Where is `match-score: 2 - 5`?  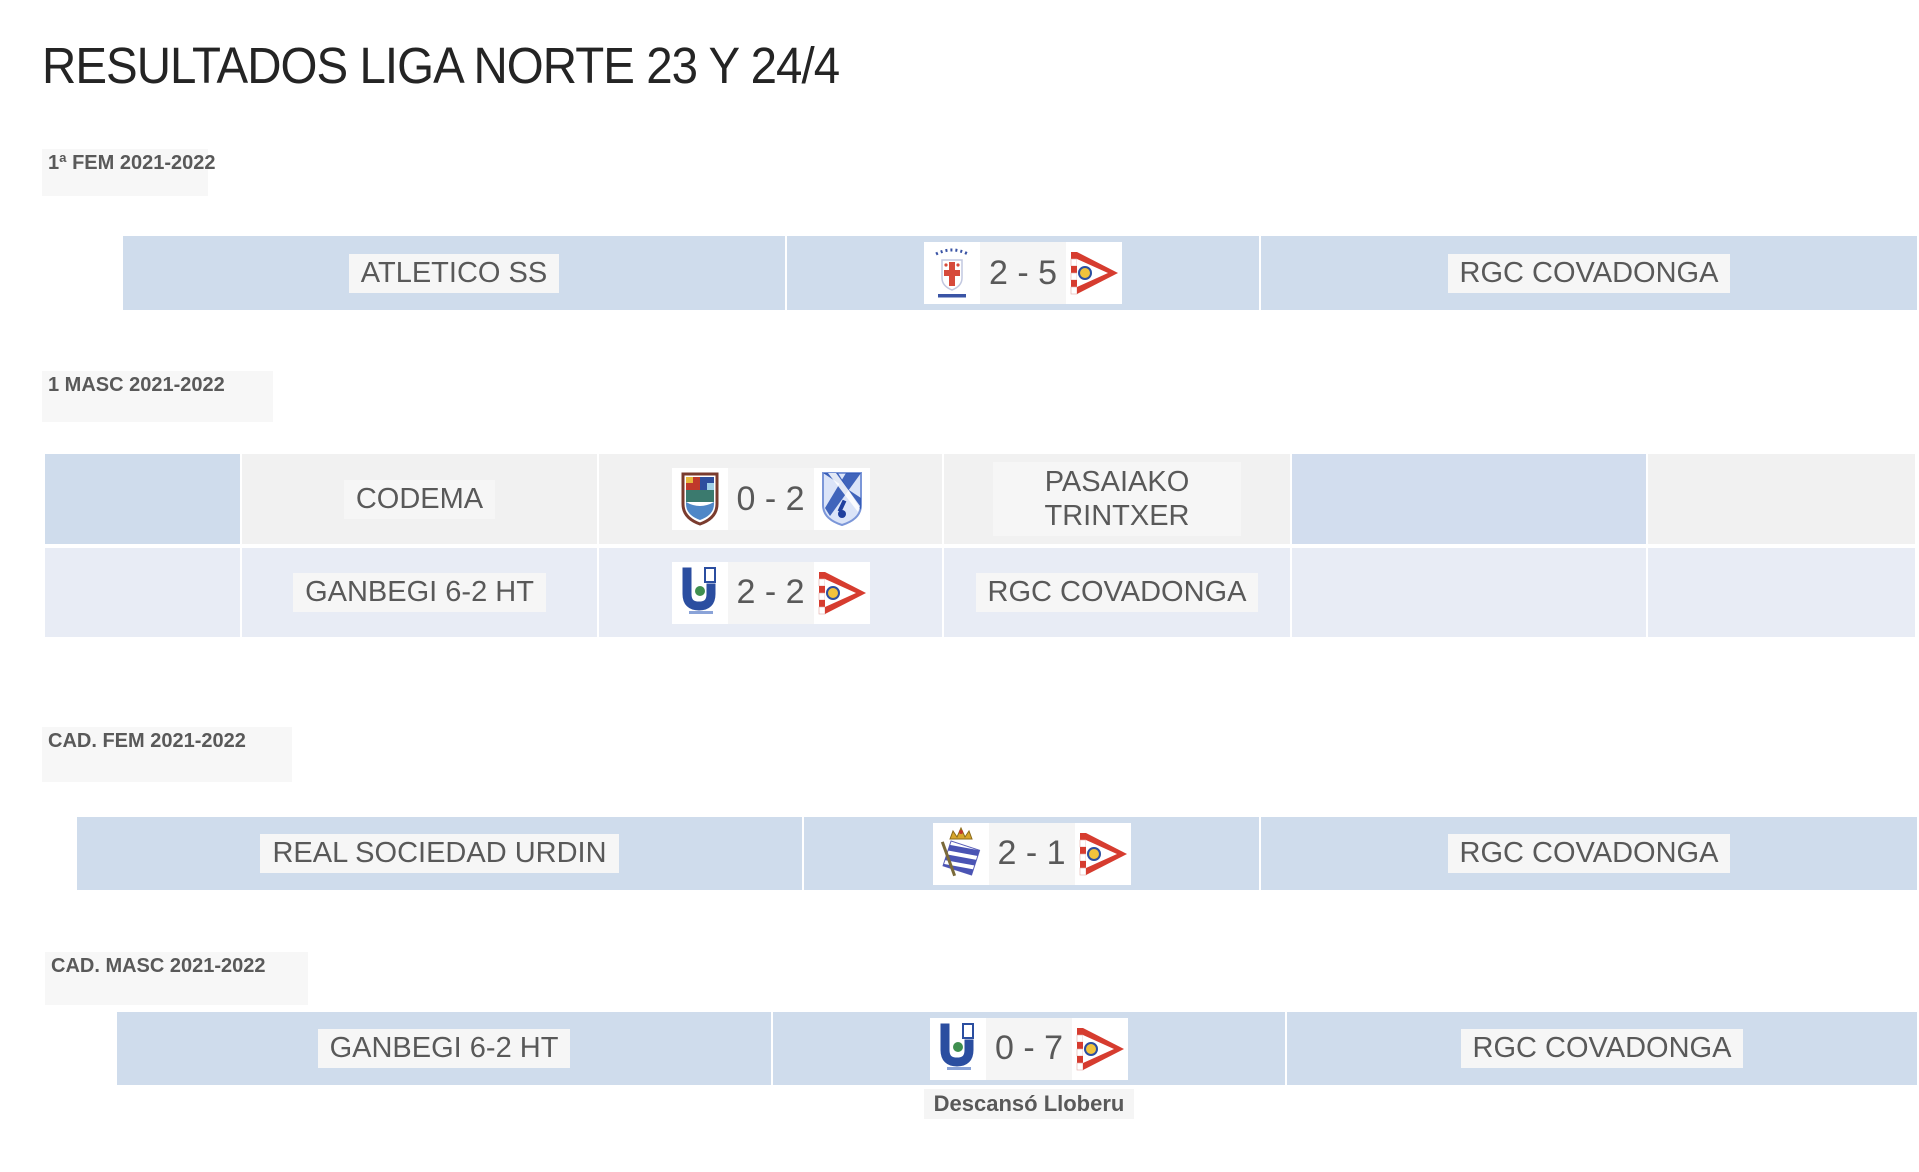
match-score: 2 - 5 is located at coordinates (1023, 273).